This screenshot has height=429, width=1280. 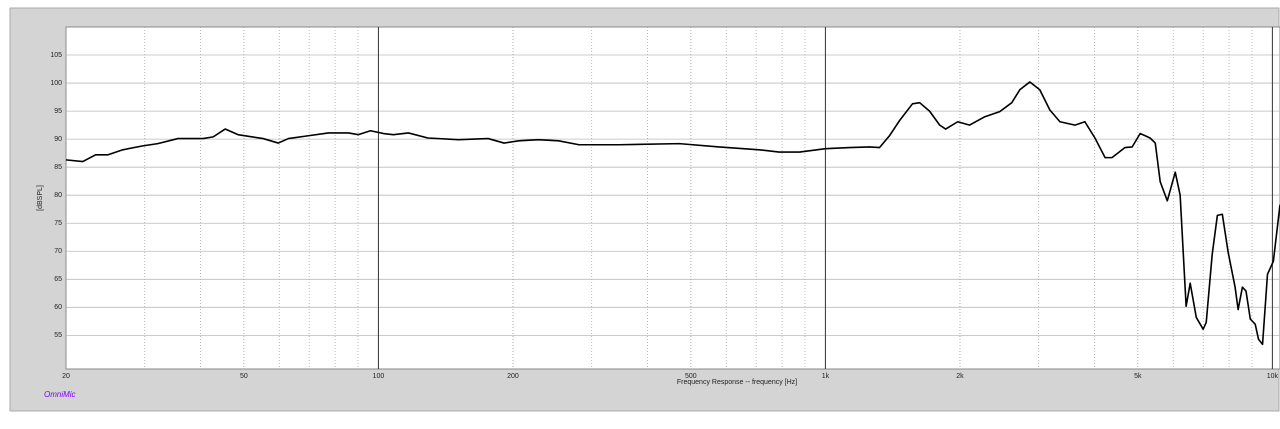 What do you see at coordinates (1138, 376) in the screenshot?
I see `x-tick-label: 5k` at bounding box center [1138, 376].